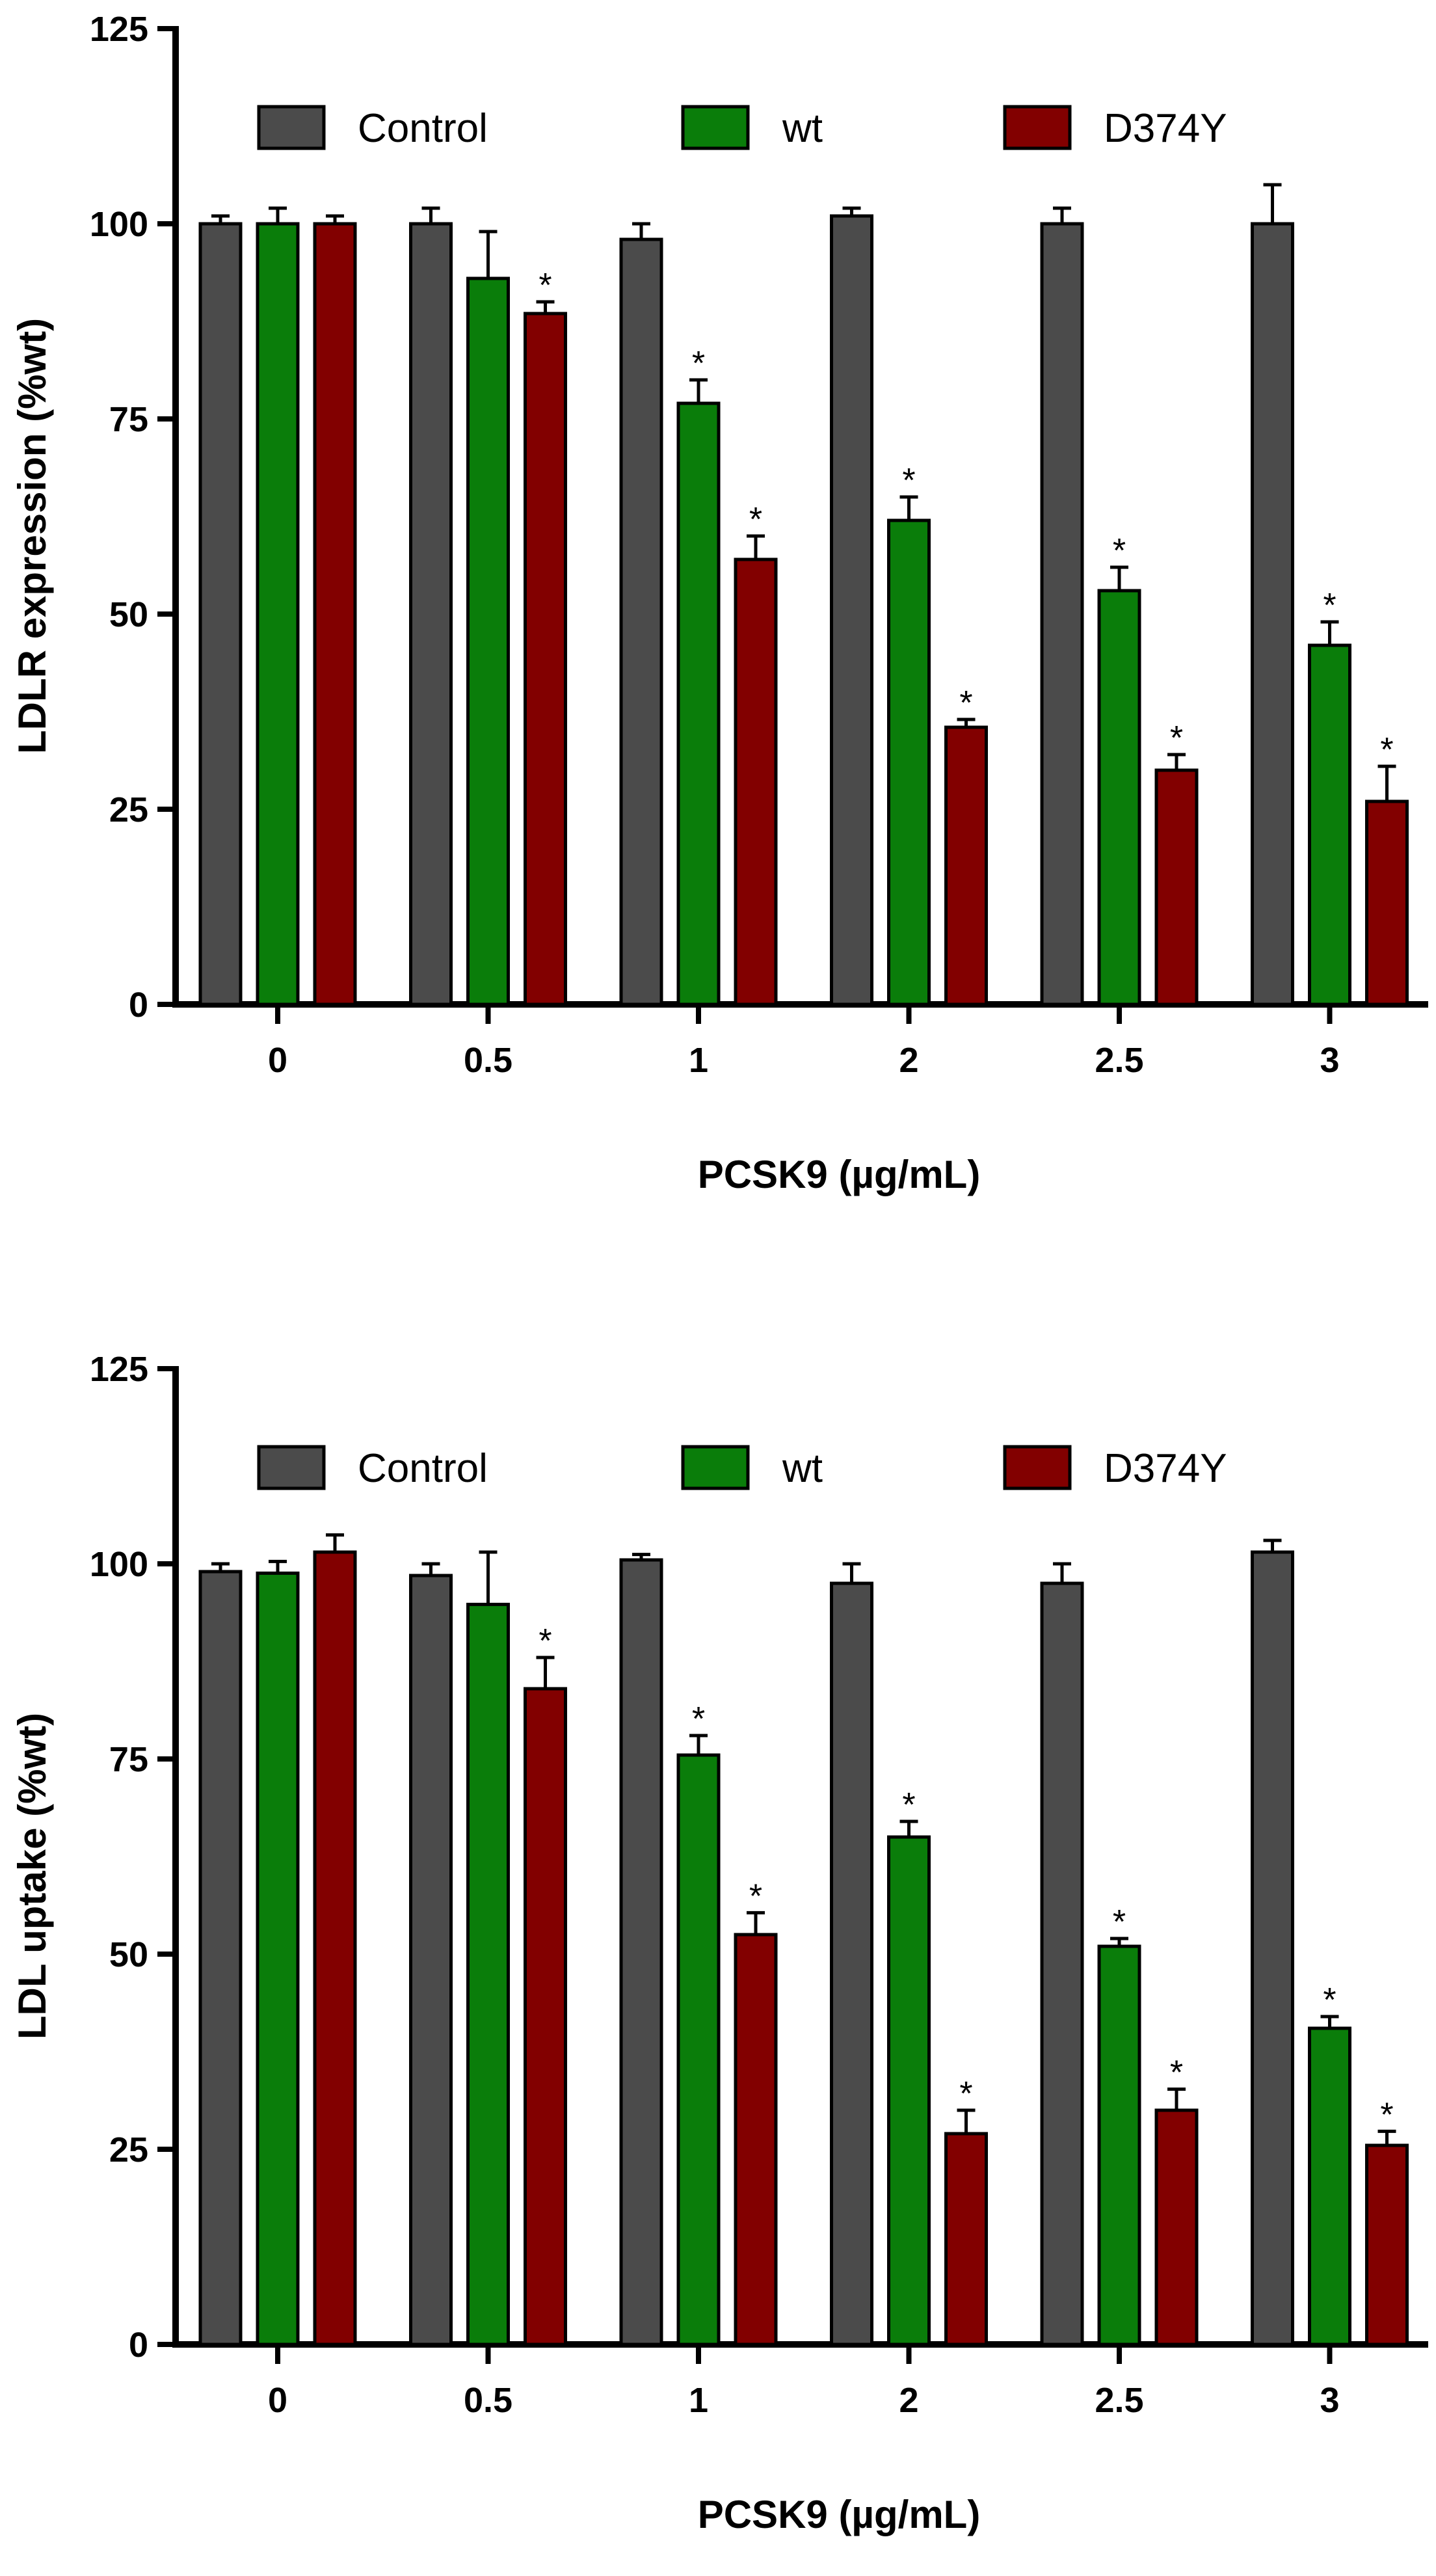 The image size is (1436, 2576). I want to click on legend-label-control: Control, so click(423, 1468).